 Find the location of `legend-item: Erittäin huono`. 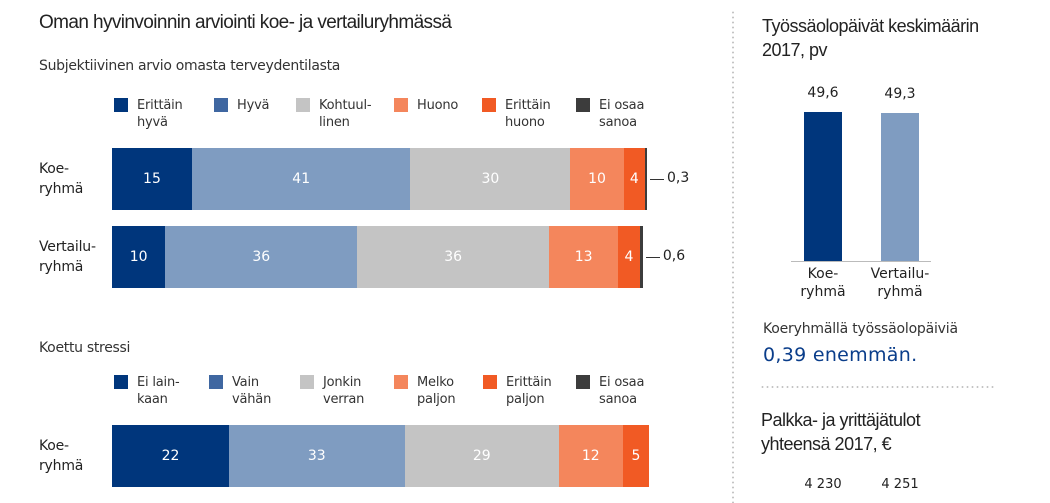

legend-item: Erittäin huono is located at coordinates (516, 114).